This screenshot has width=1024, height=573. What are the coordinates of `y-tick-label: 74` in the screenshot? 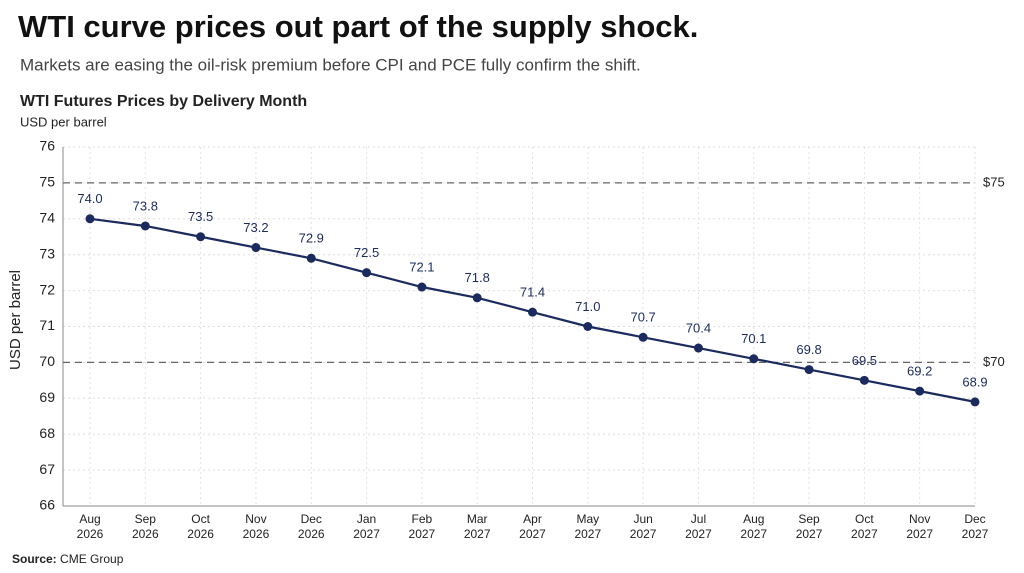 It's located at (47, 218).